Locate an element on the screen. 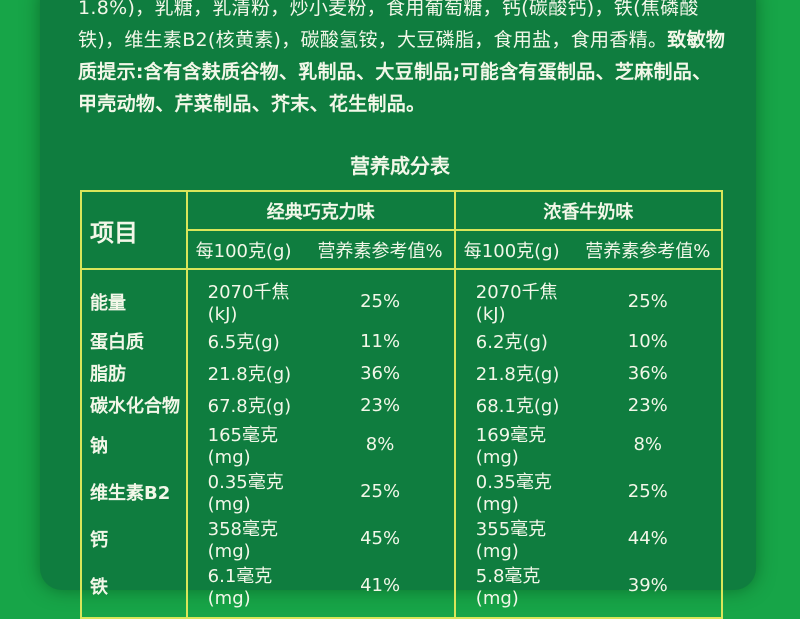  milk-amount: 2070千焦(kJ) is located at coordinates (514, 296).